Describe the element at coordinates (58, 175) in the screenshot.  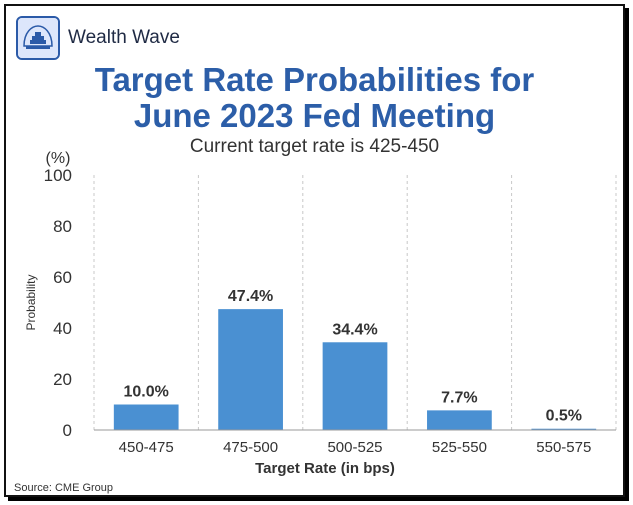
I see `y-tick-label: 100` at that location.